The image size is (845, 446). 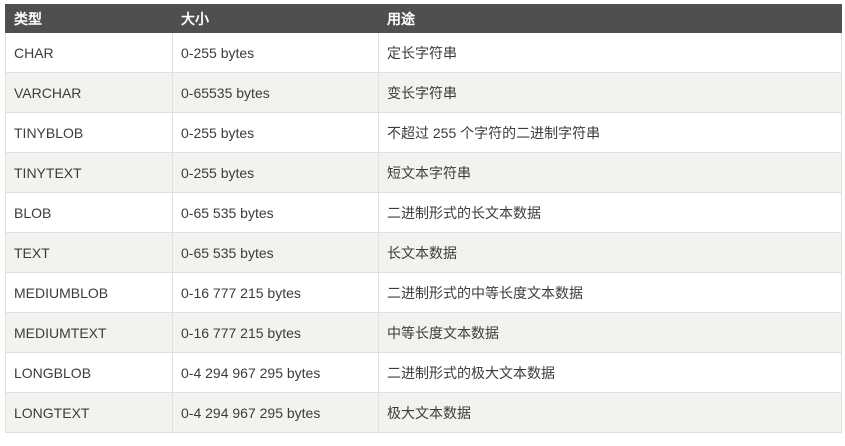 What do you see at coordinates (89, 52) in the screenshot?
I see `cell-type: CHAR` at bounding box center [89, 52].